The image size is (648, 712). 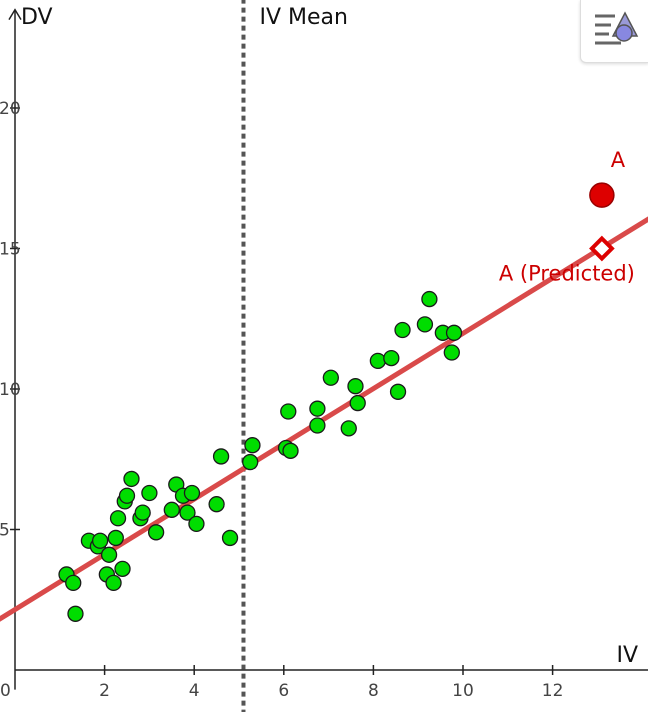 I want to click on y-tick-label: 20, so click(x=10, y=109).